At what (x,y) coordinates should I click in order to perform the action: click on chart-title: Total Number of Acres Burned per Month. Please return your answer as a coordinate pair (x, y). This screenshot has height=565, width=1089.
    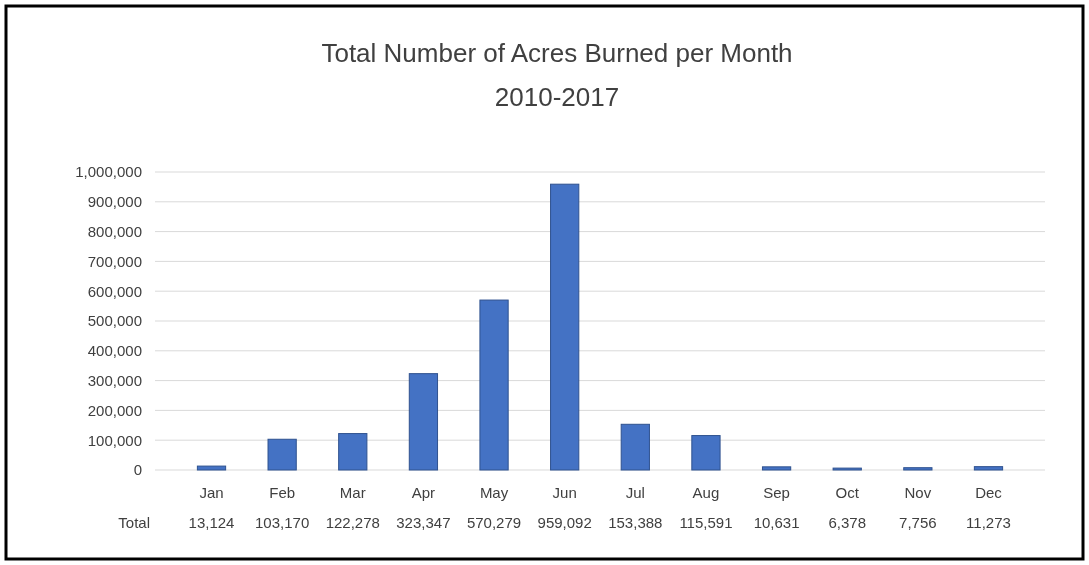
    Looking at the image, I should click on (557, 53).